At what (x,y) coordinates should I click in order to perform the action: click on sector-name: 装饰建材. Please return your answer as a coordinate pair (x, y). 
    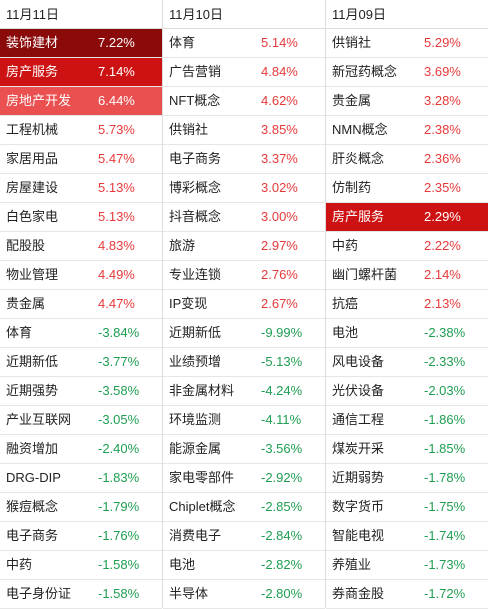
    Looking at the image, I should click on (32, 42).